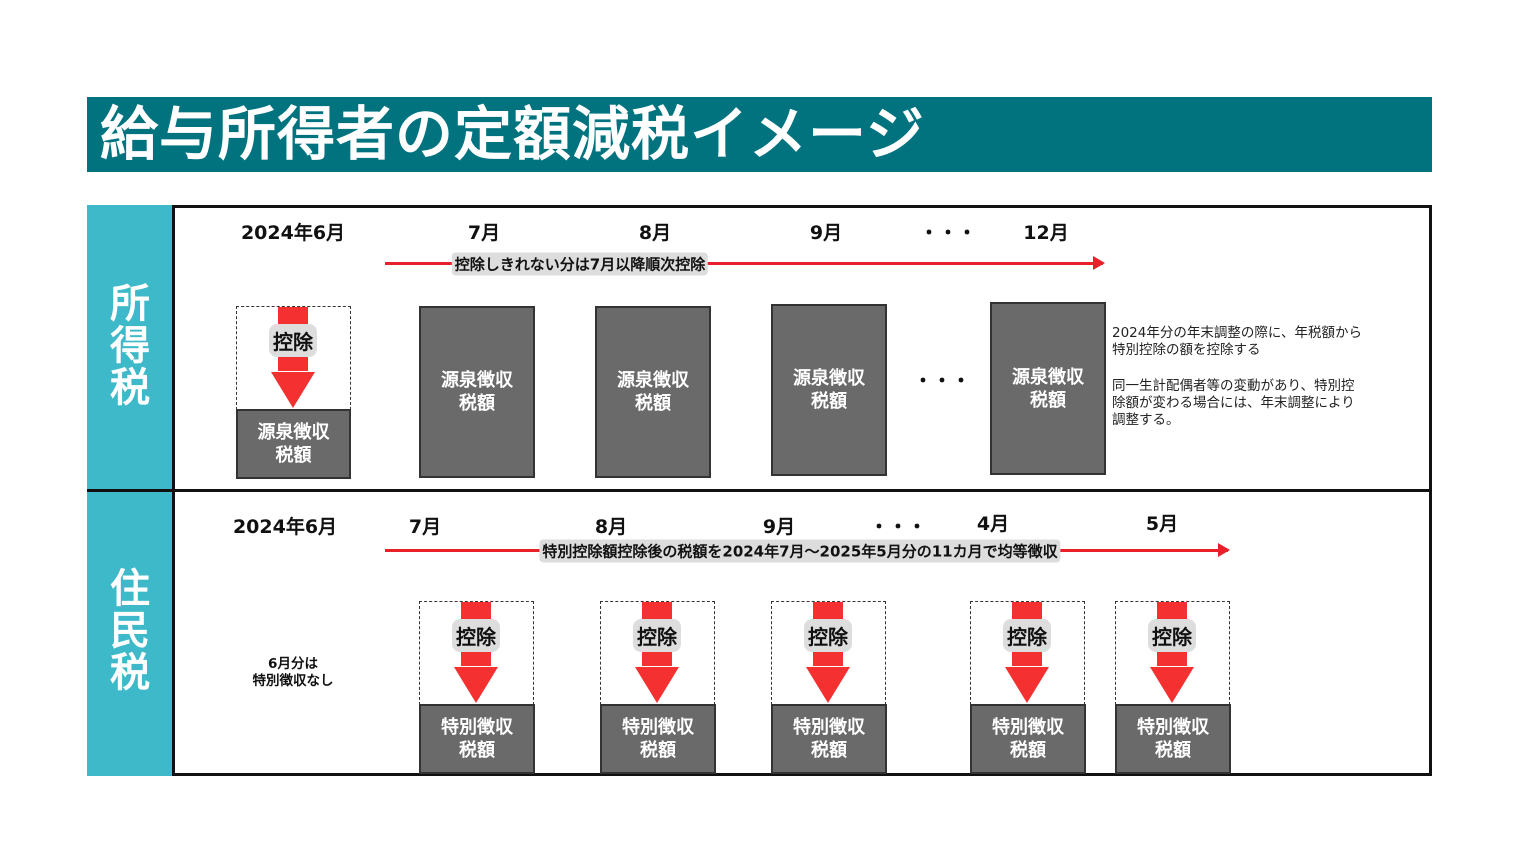 The height and width of the screenshot is (864, 1536). I want to click on month-label: 5月, so click(1162, 524).